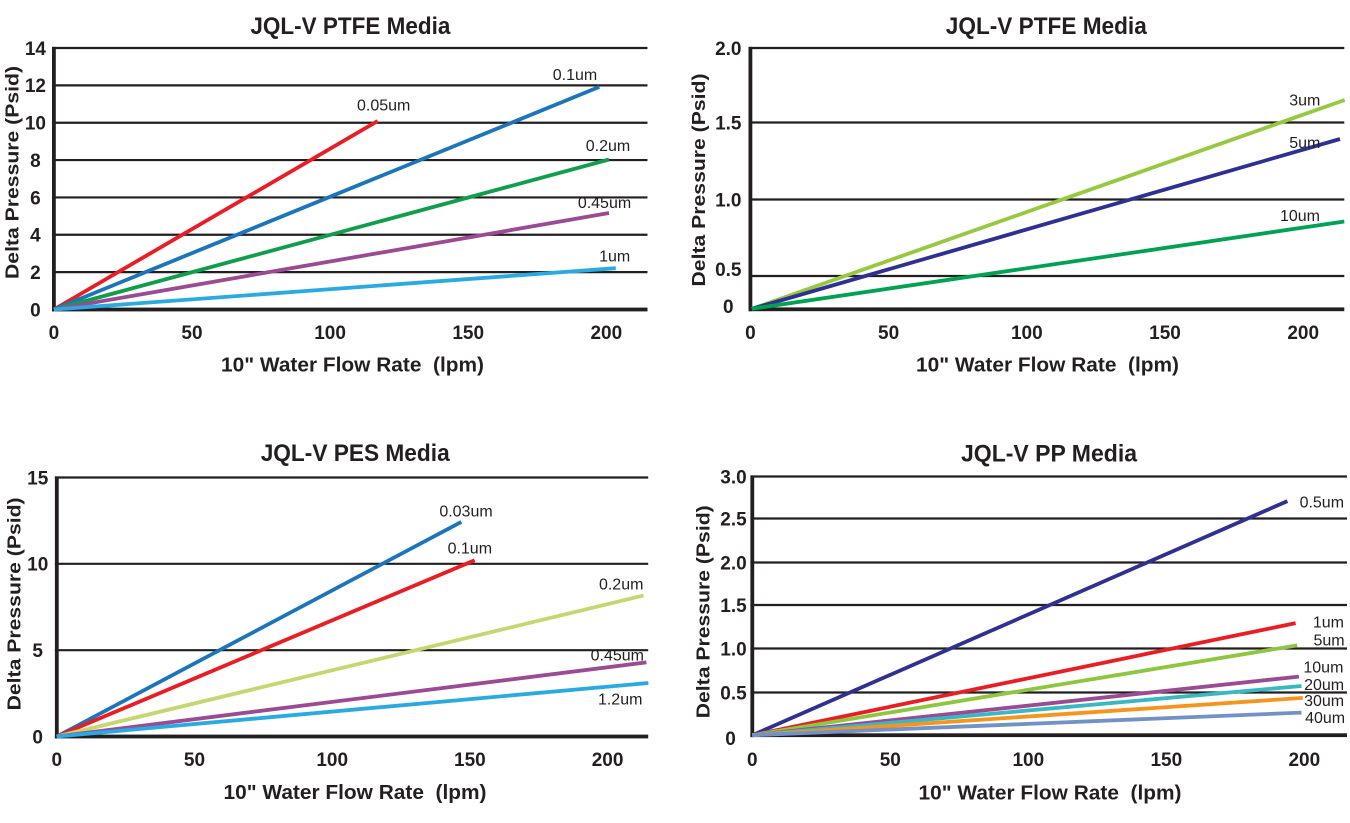 Image resolution: width=1350 pixels, height=823 pixels. What do you see at coordinates (1322, 503) in the screenshot?
I see `svg-text: 0.5um` at bounding box center [1322, 503].